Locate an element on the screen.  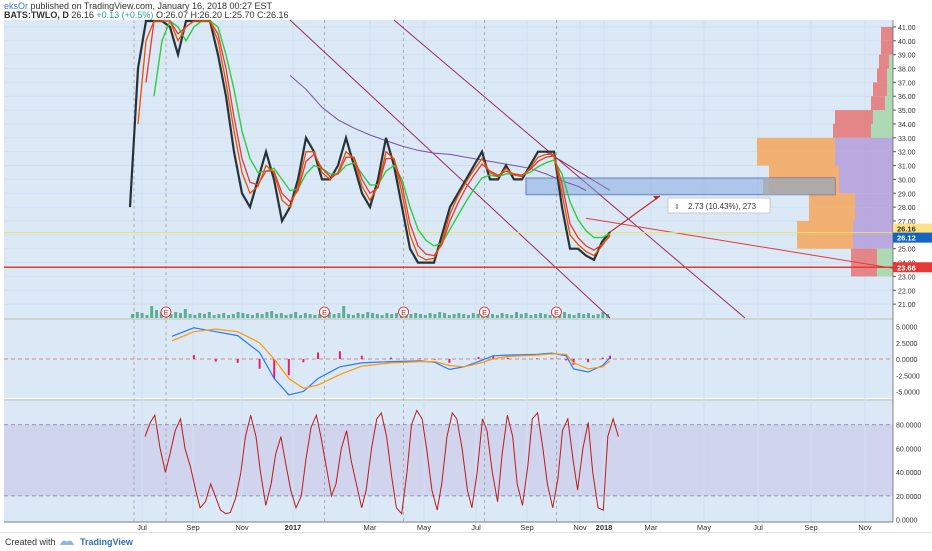
stochastic-indicator is located at coordinates (381, 462).